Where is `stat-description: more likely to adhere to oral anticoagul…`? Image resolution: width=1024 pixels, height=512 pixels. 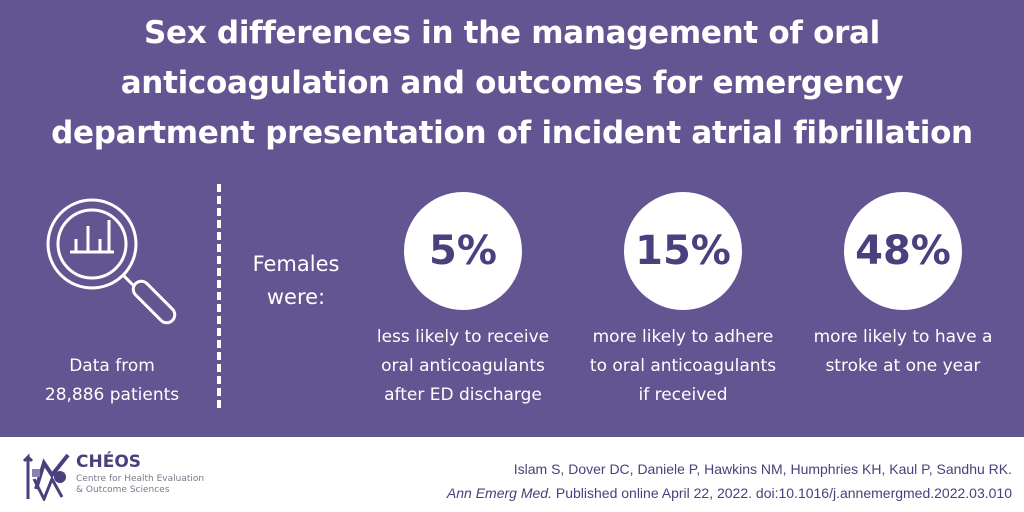
stat-description: more likely to adhere to oral anticoagul… is located at coordinates (683, 366).